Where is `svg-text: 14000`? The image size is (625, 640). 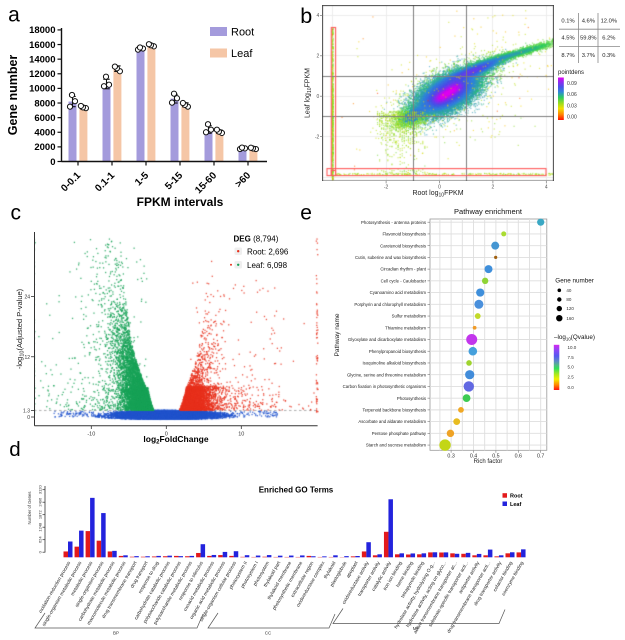
svg-text: 14000 is located at coordinates (42, 59).